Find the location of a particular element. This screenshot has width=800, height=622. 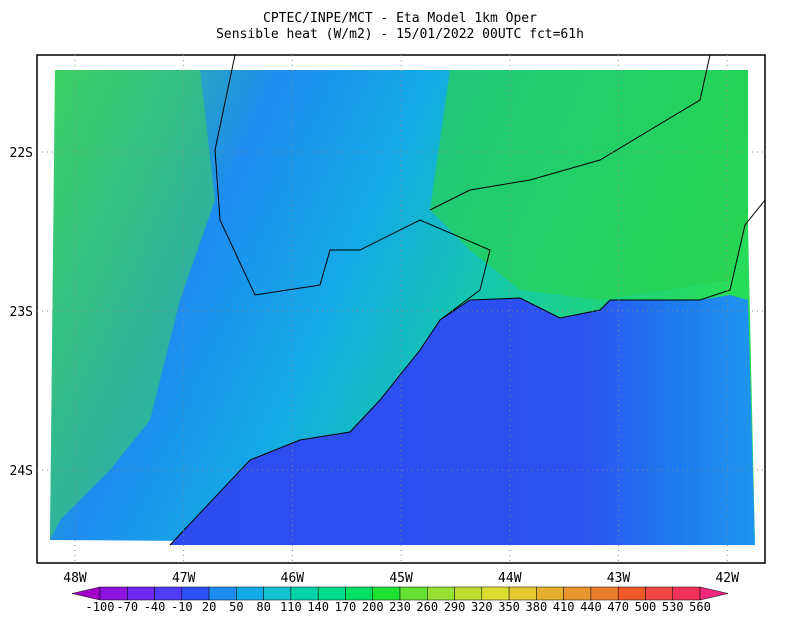

colorbar-label: 380 is located at coordinates (537, 607).